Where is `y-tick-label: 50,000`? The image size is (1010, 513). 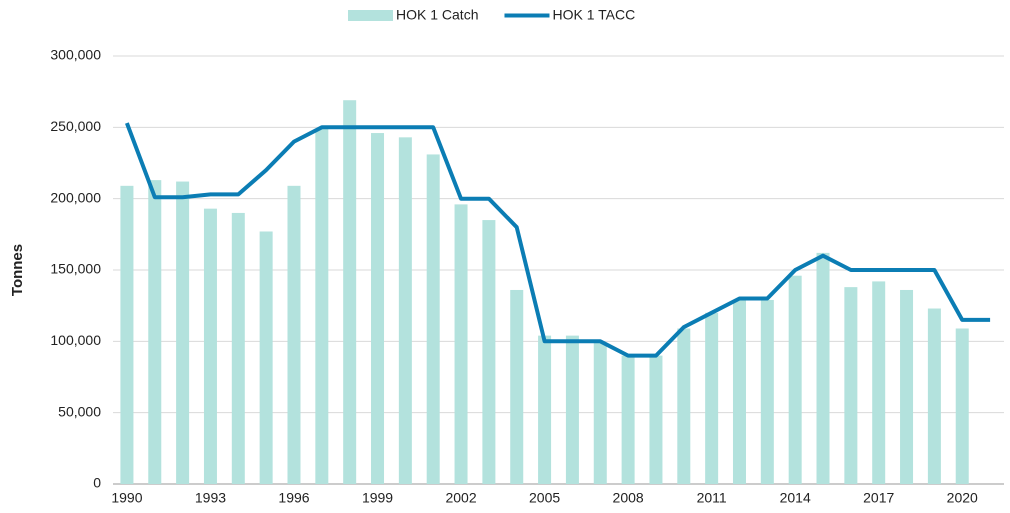
y-tick-label: 50,000 is located at coordinates (79, 411).